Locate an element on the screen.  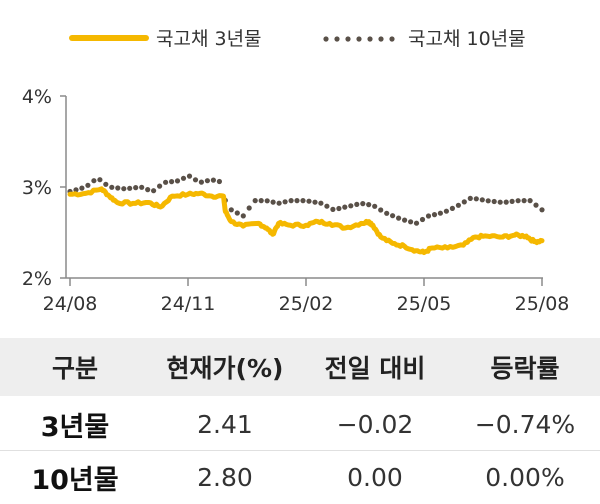
x-ticks is located at coordinates (306, 282).